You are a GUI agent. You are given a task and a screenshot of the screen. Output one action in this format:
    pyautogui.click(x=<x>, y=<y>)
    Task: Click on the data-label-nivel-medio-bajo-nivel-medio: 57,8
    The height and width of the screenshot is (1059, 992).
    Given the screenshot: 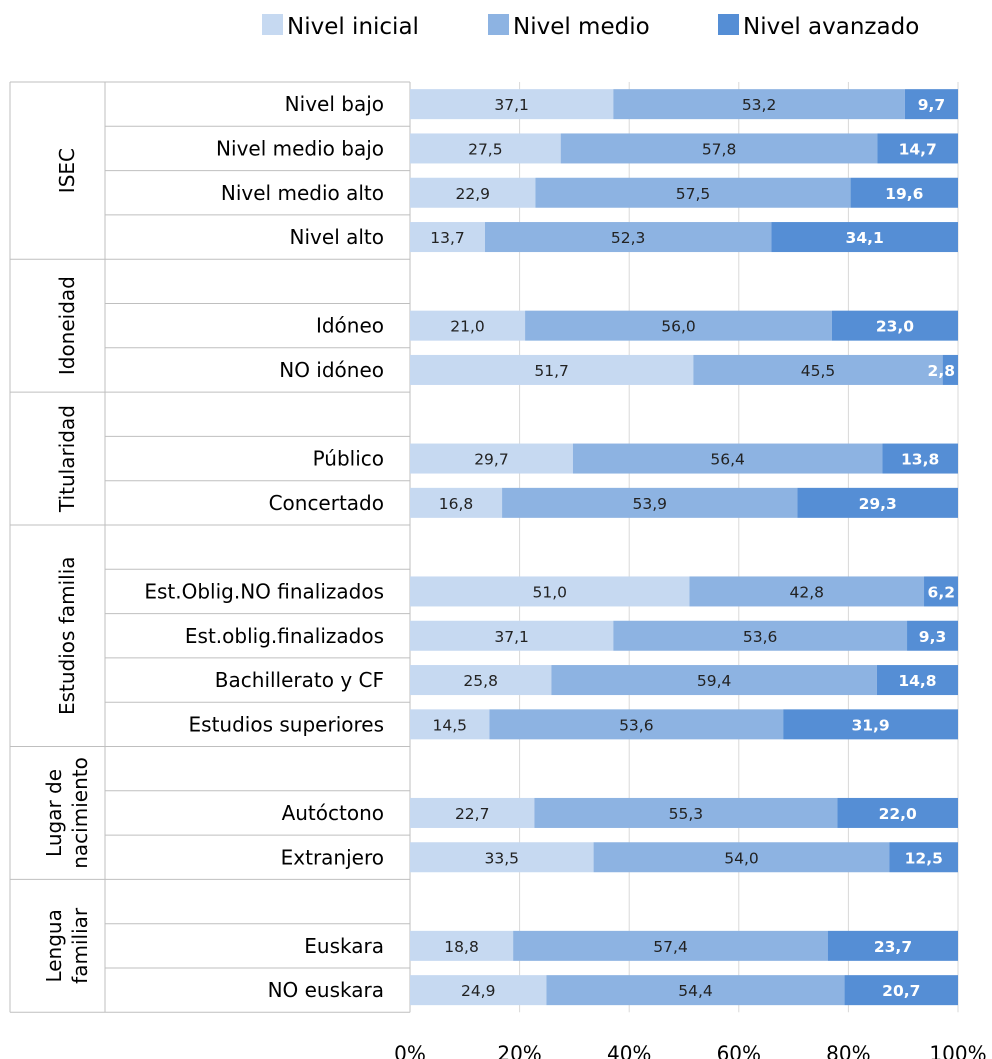 What is the action you would take?
    pyautogui.click(x=719, y=149)
    